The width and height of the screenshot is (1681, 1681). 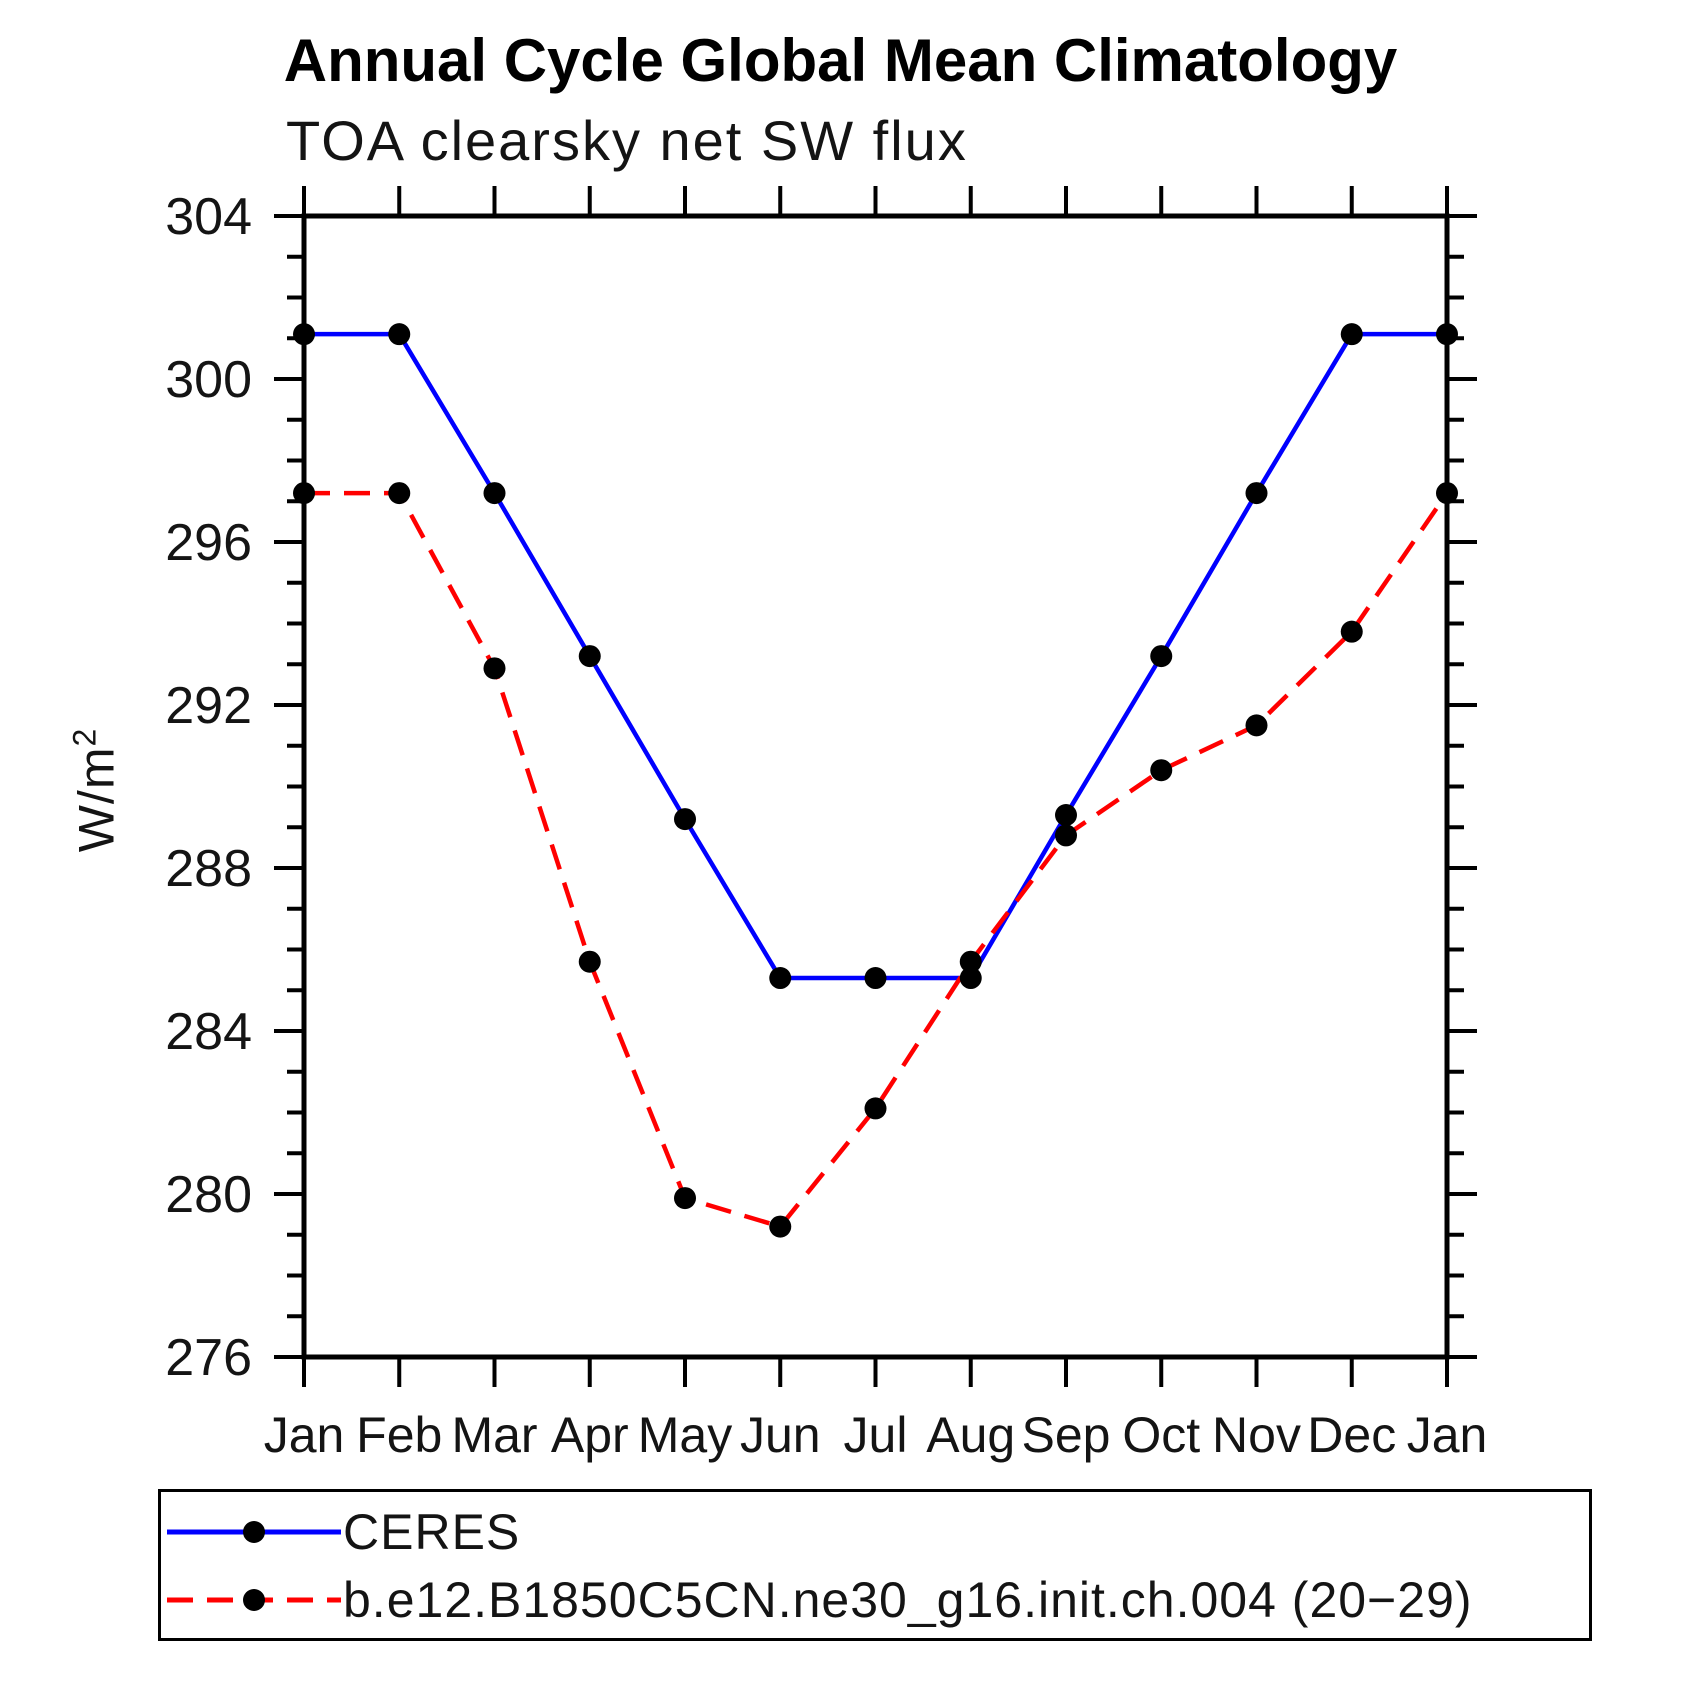 I want to click on y-tick-label: 280, so click(x=208, y=1195).